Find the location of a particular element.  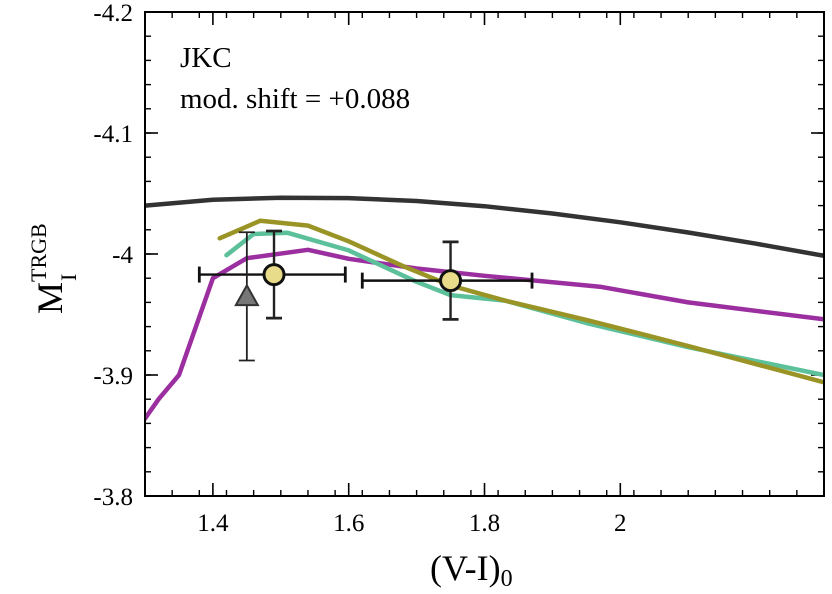

svg-text: MTRGB is located at coordinates (48, 268).